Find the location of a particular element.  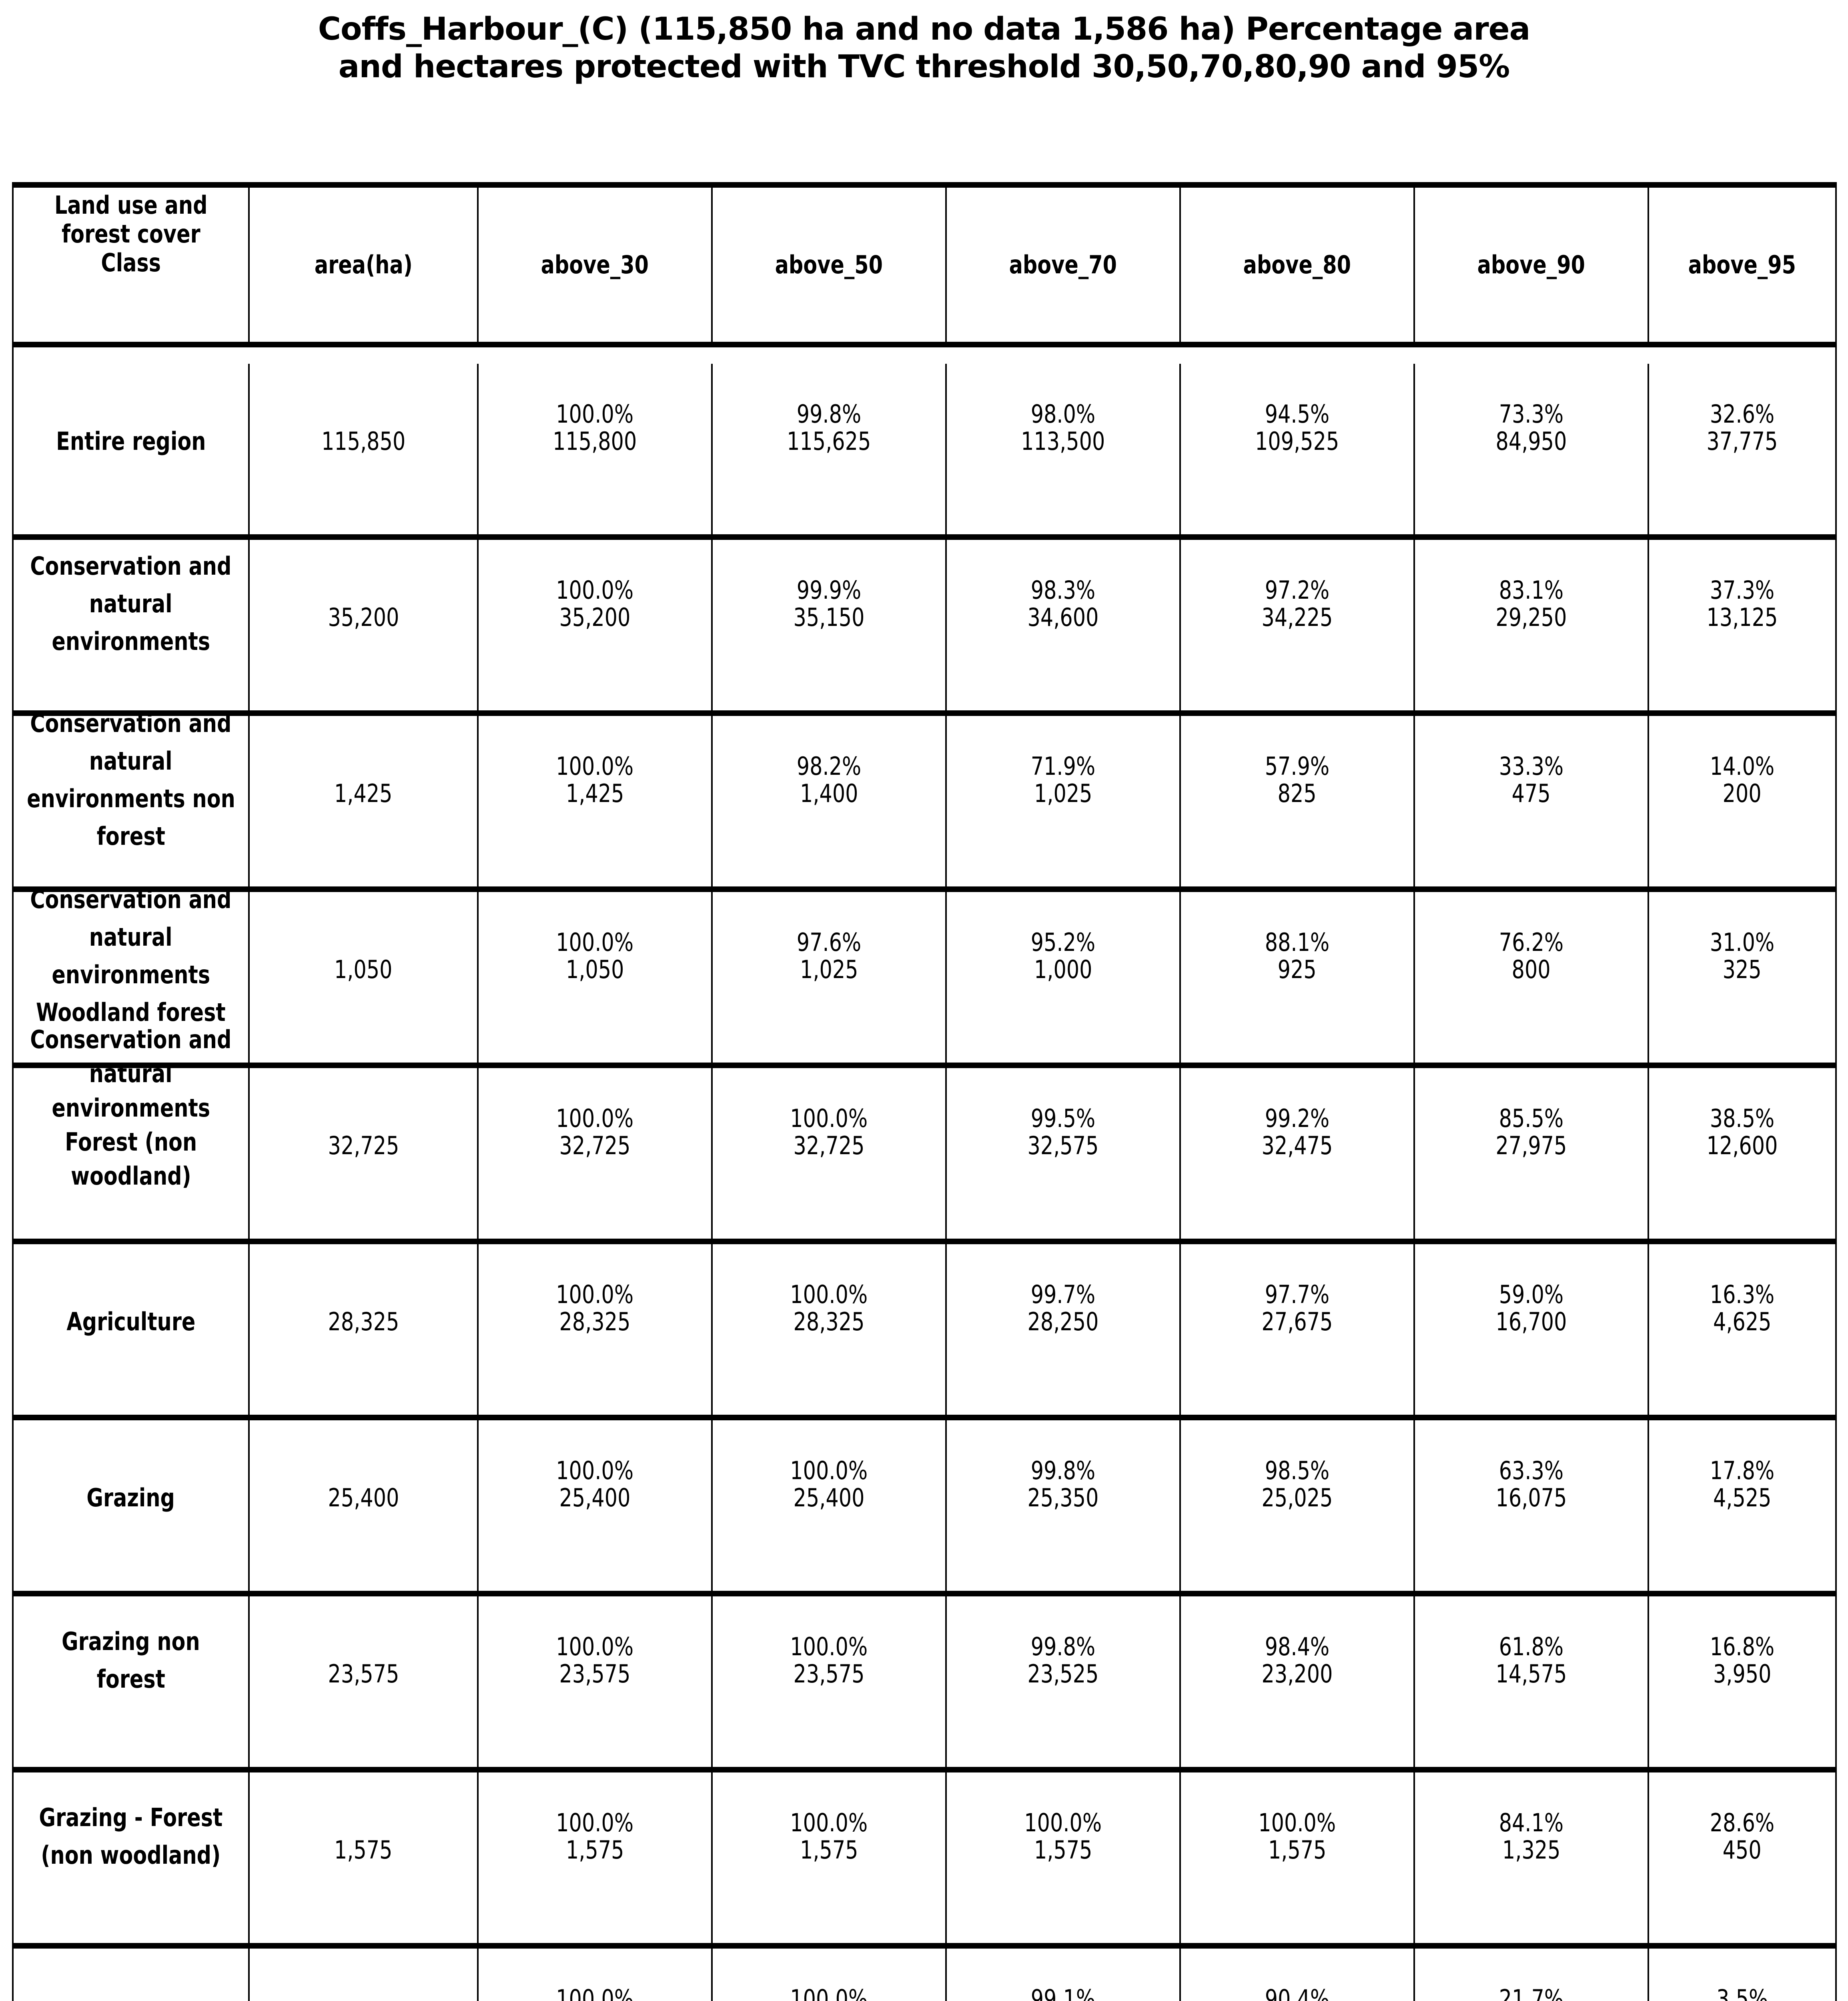

header-label: above_80 is located at coordinates (1297, 264).